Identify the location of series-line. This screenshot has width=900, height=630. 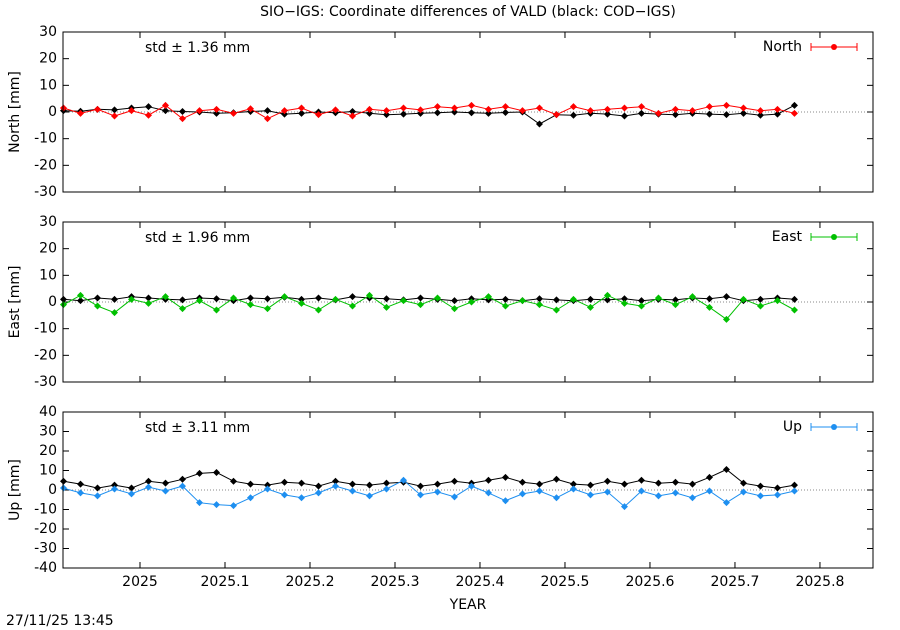
(429, 307).